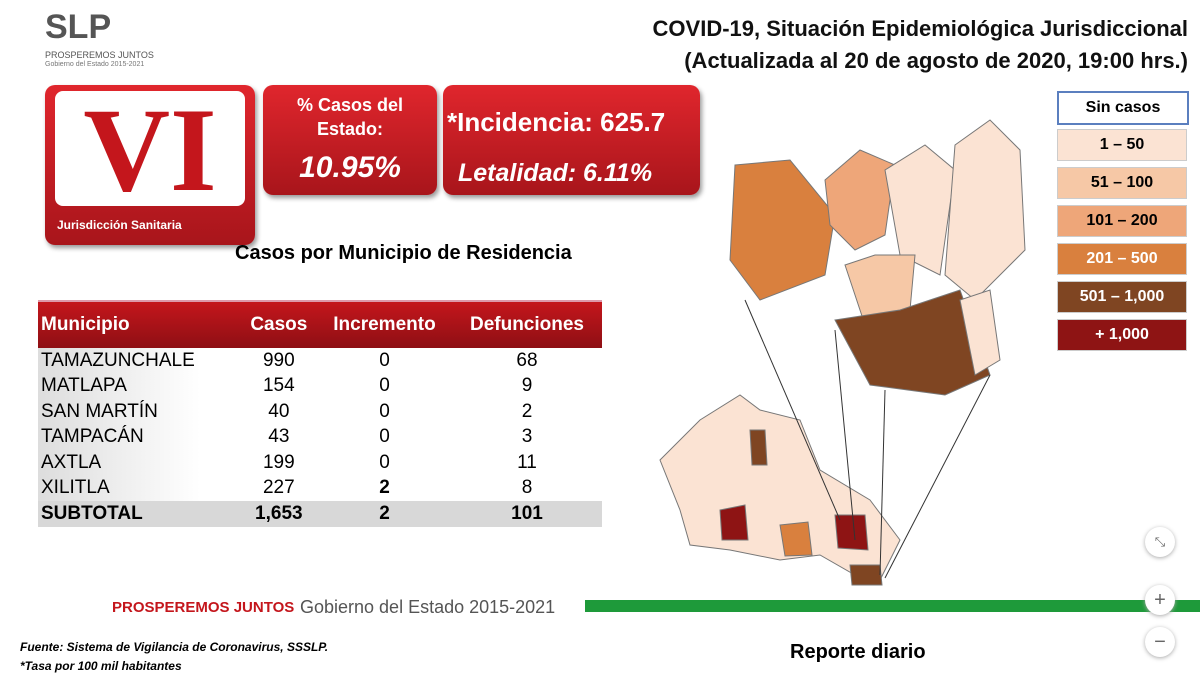  I want to click on table-row: TAMPACÁN 43 0 3, so click(320, 437).